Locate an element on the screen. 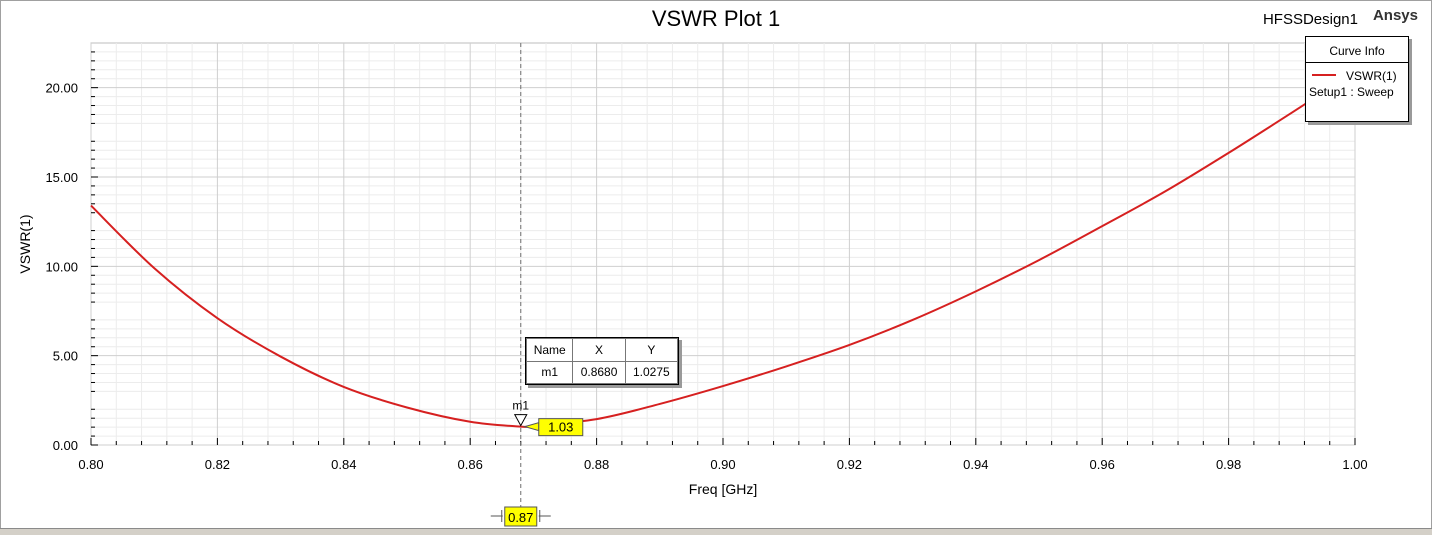 The width and height of the screenshot is (1432, 535). x-tick-label: 0.92 is located at coordinates (849, 464).